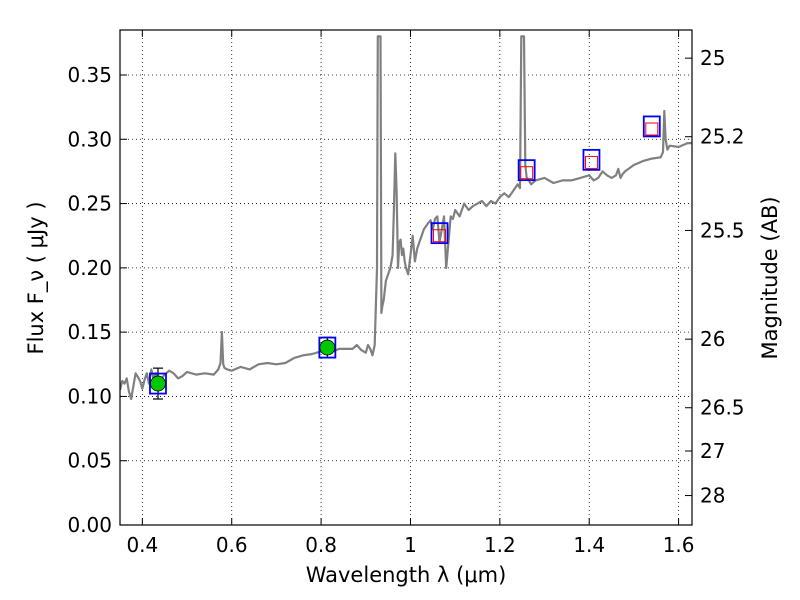 This screenshot has width=800, height=600. What do you see at coordinates (89, 525) in the screenshot?
I see `y-tick-label: 0.00` at bounding box center [89, 525].